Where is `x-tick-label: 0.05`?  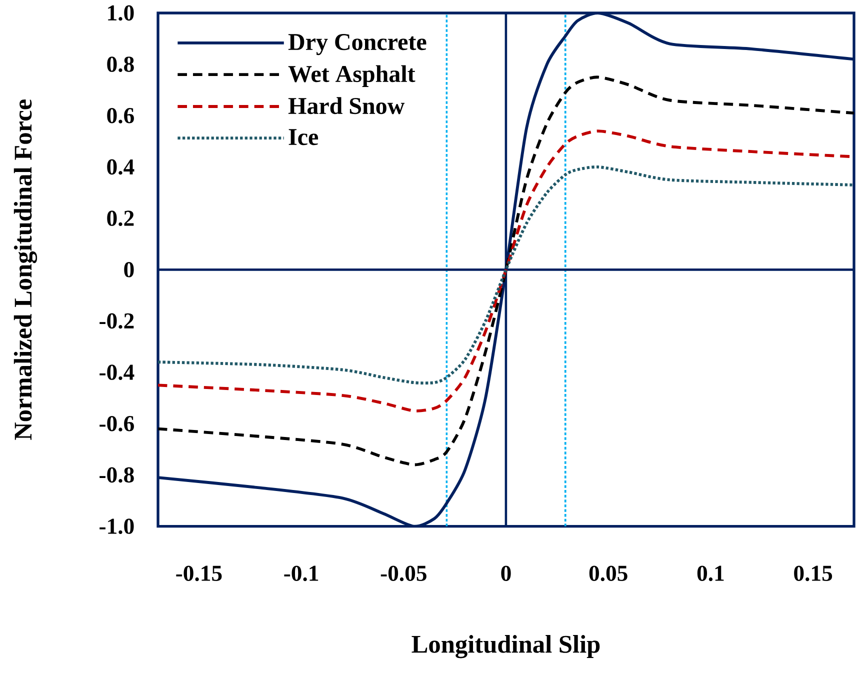
x-tick-label: 0.05 is located at coordinates (608, 574).